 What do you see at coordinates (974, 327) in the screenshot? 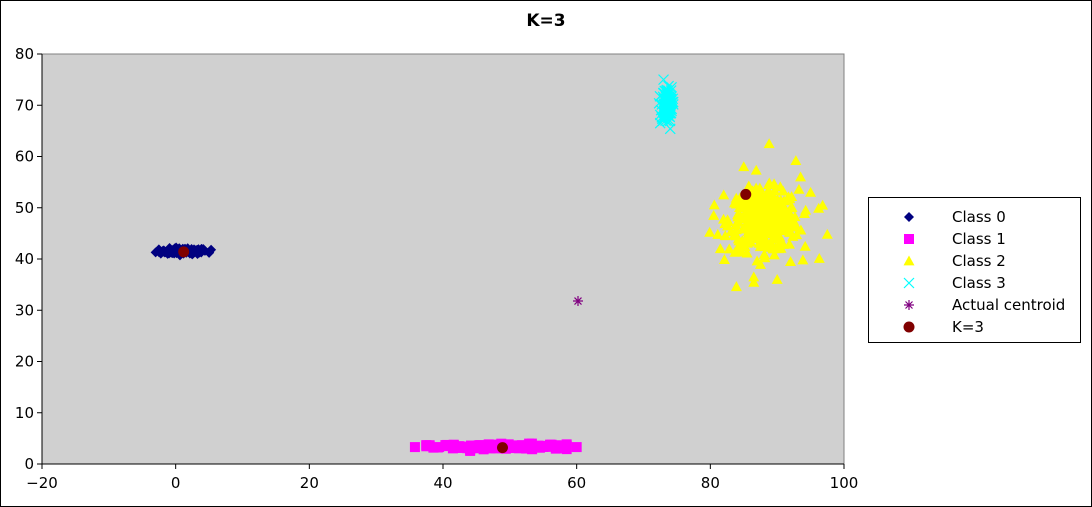
I see `legend-item: K=3` at bounding box center [974, 327].